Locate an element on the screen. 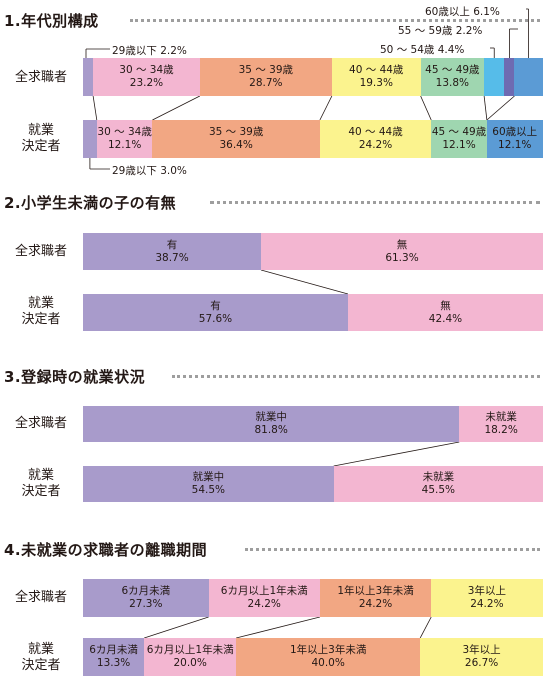 The image size is (545, 677). segment-value: 19.3% is located at coordinates (376, 83).